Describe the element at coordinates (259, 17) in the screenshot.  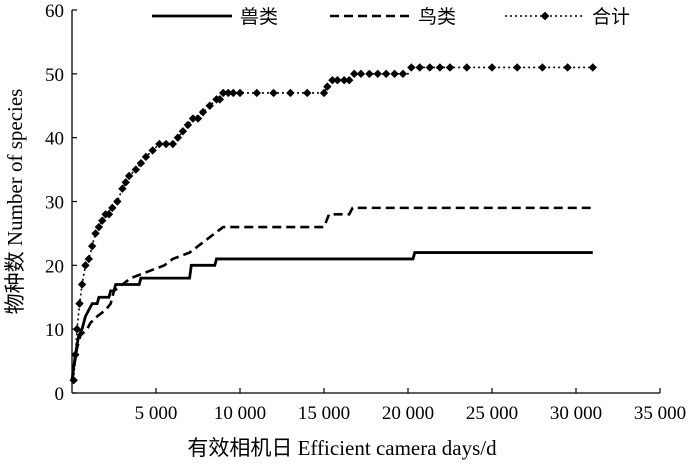
I see `legend-label: 兽类` at that location.